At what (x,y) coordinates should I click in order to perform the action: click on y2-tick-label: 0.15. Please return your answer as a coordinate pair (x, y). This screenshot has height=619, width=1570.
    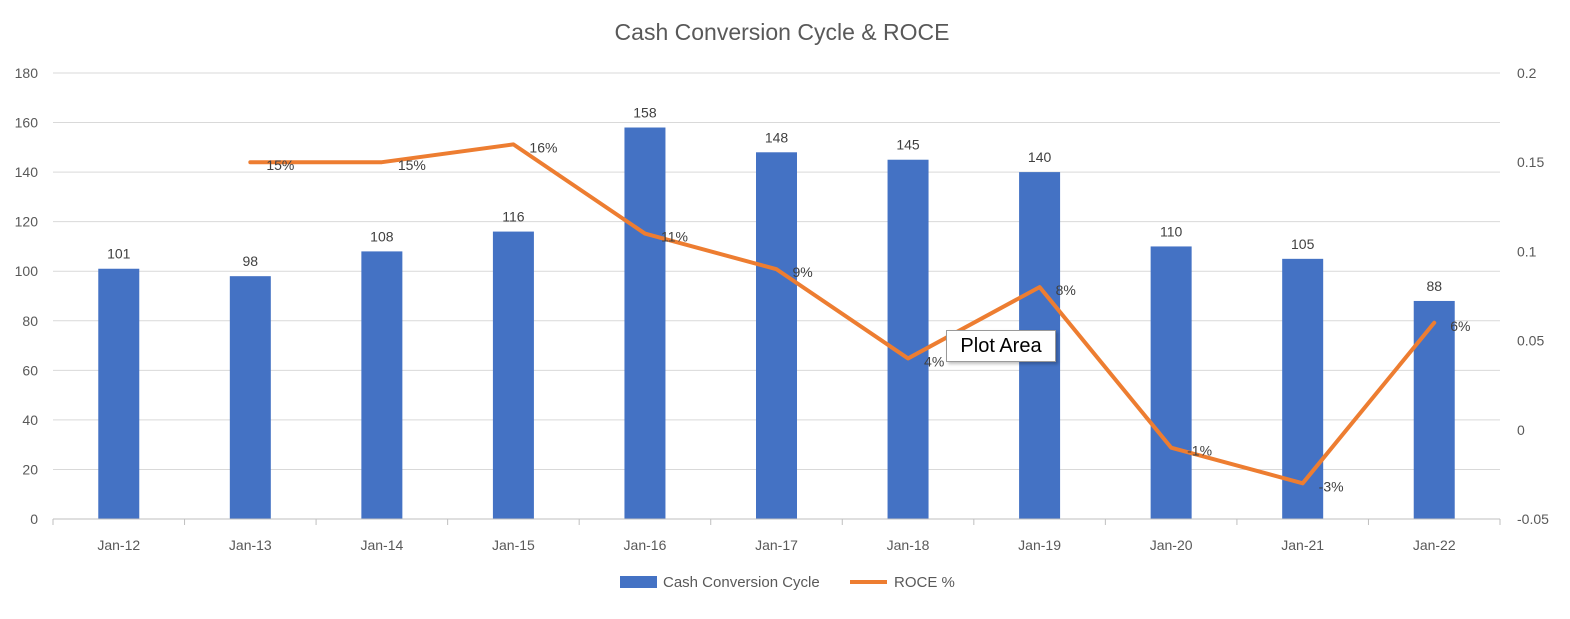
    Looking at the image, I should click on (1530, 162).